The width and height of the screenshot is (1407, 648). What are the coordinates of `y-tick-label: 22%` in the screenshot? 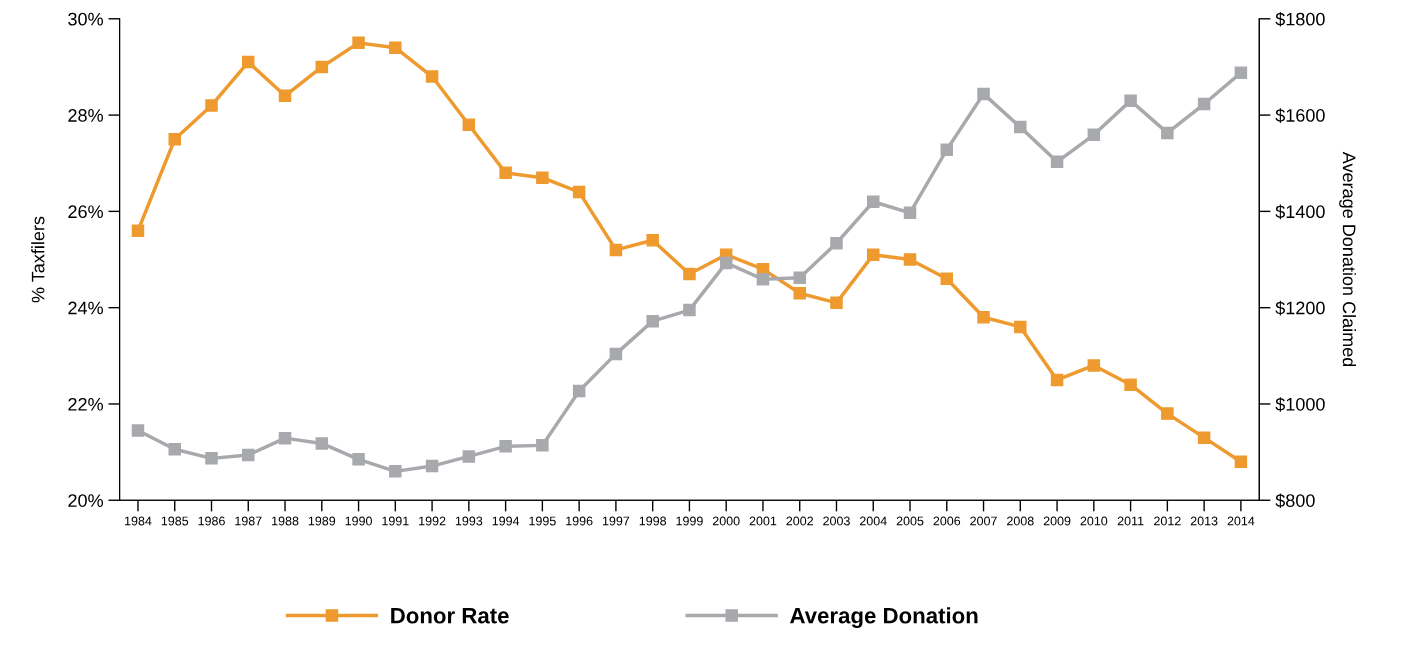 It's located at (85, 404).